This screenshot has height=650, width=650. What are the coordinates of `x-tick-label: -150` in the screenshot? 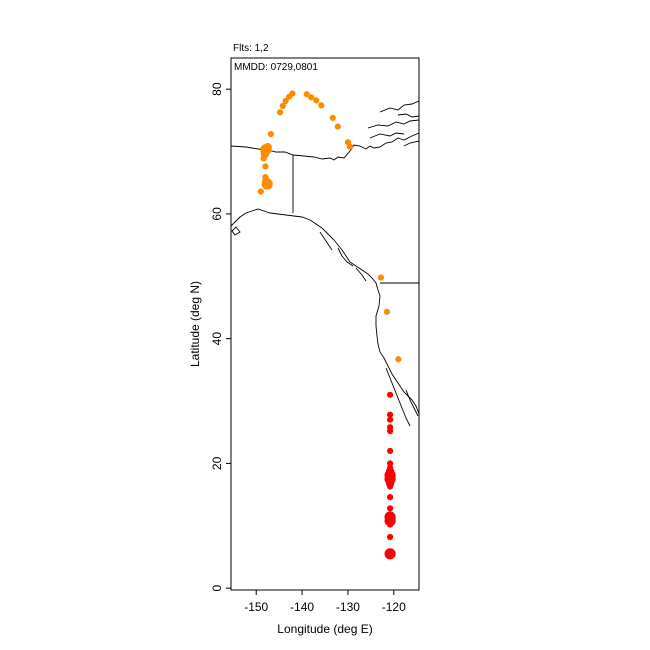 It's located at (256, 607).